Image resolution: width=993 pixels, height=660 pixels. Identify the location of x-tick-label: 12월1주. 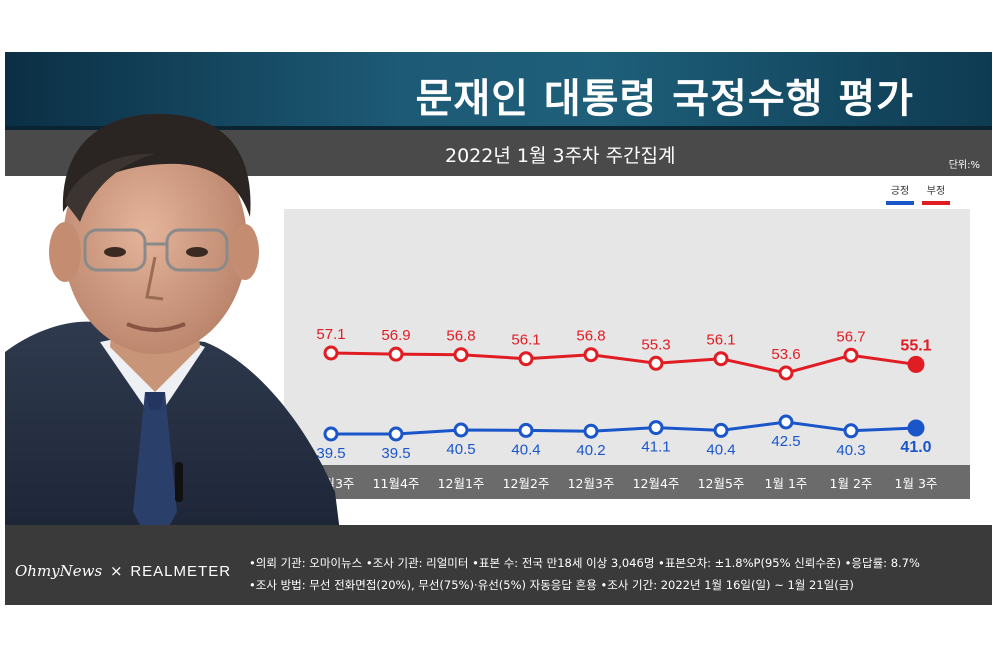
(461, 483).